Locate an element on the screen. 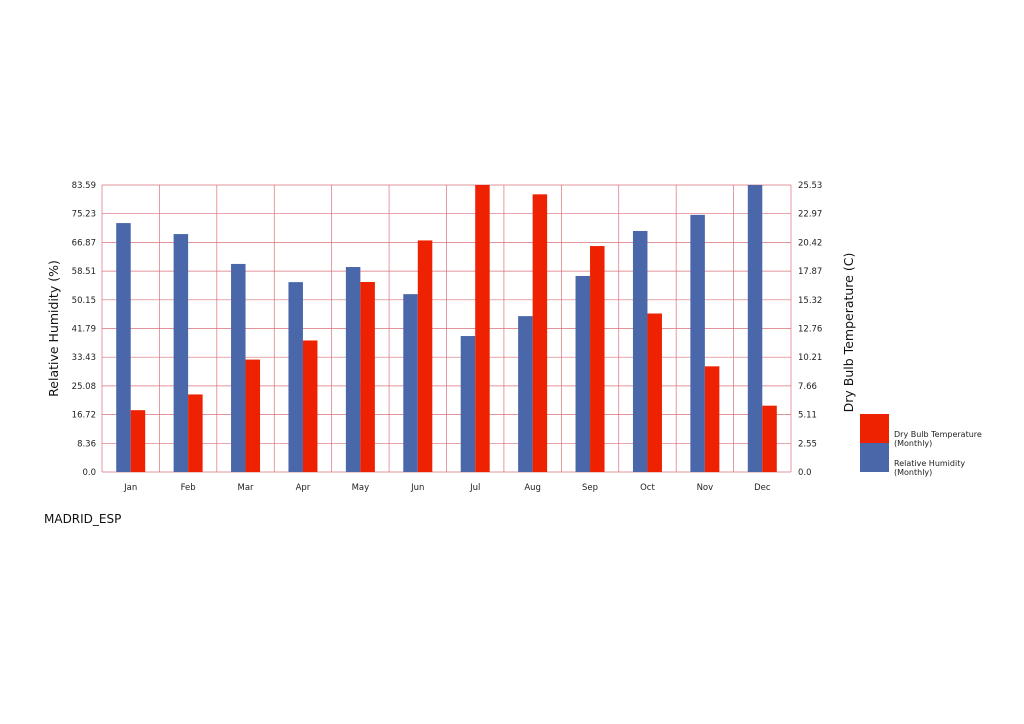  x-tick-label: Feb is located at coordinates (188, 488).